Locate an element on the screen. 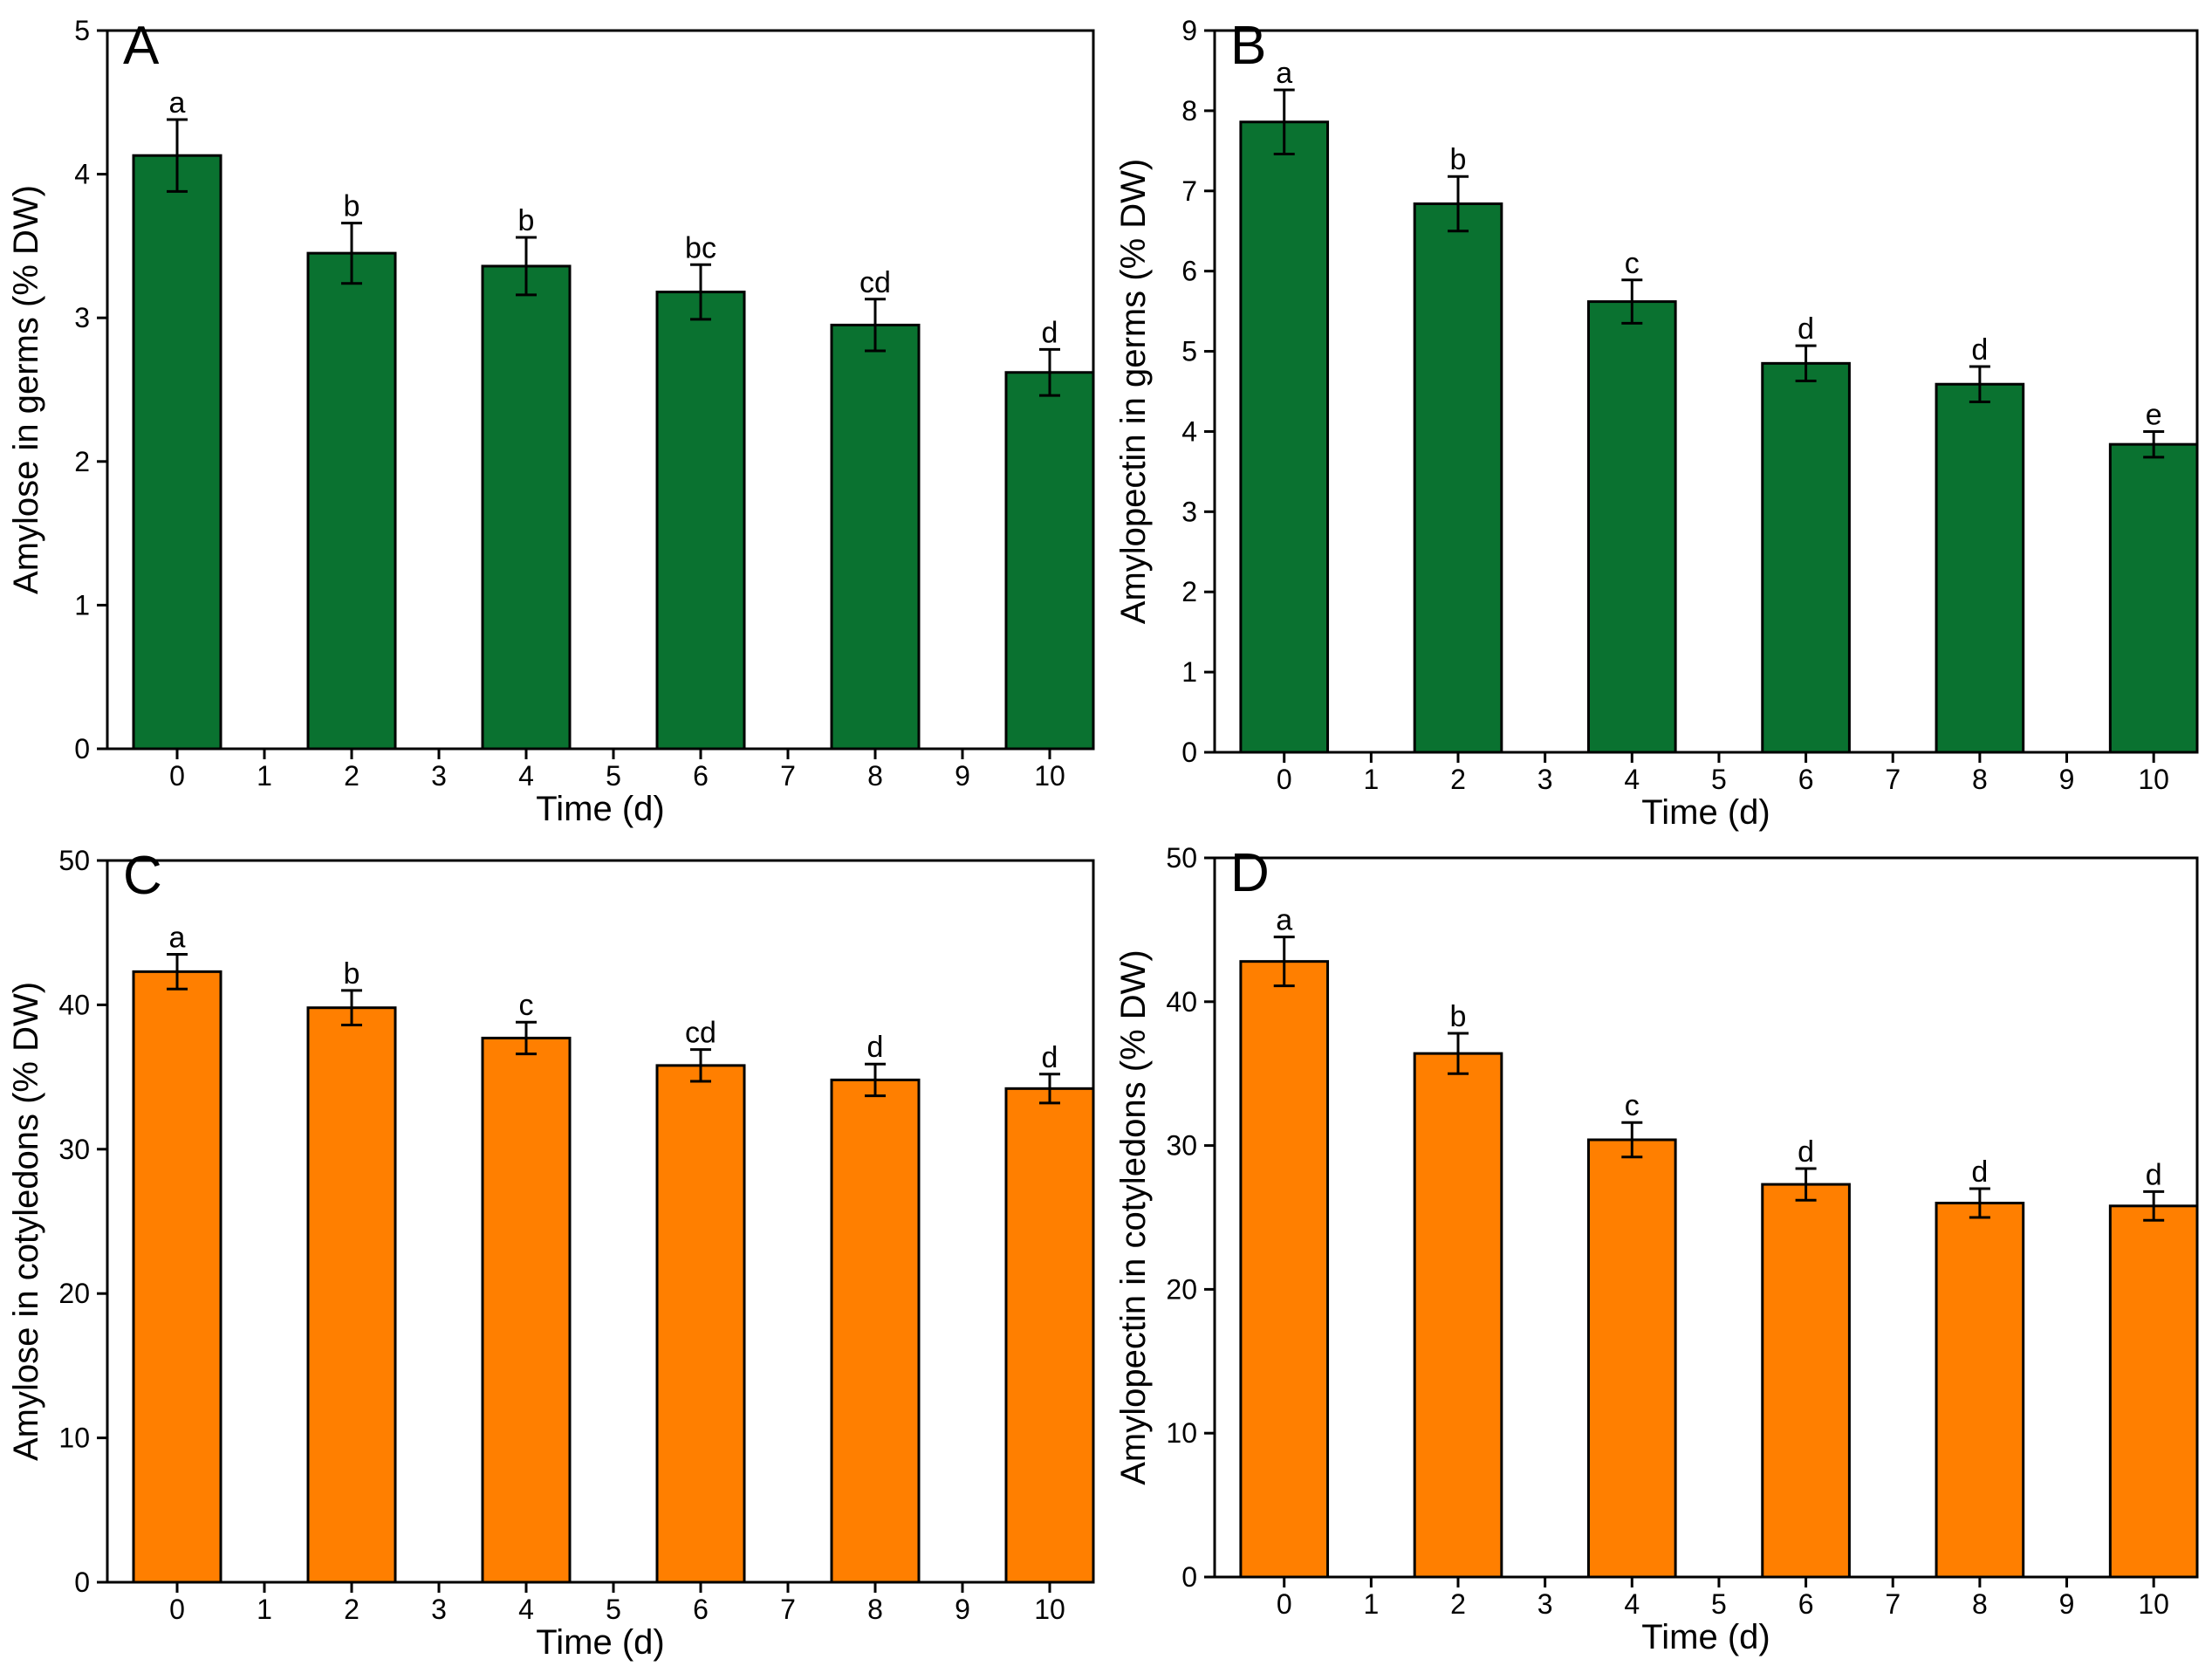 Image resolution: width=2212 pixels, height=1673 pixels. significance-letter: bc is located at coordinates (700, 248).